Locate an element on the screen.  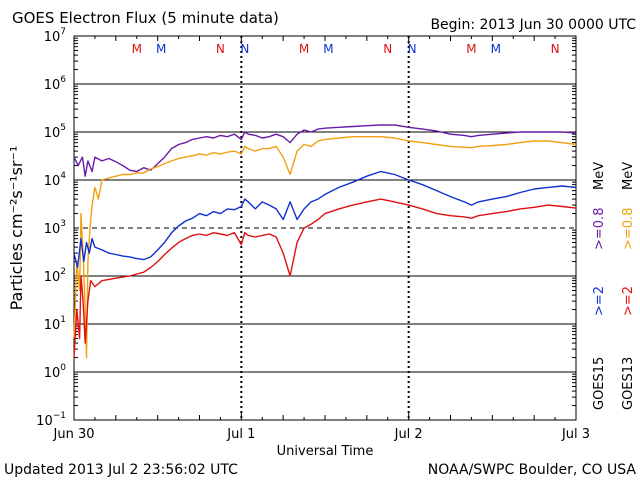
y-tick-label: 10⁵ is located at coordinates (55, 132).